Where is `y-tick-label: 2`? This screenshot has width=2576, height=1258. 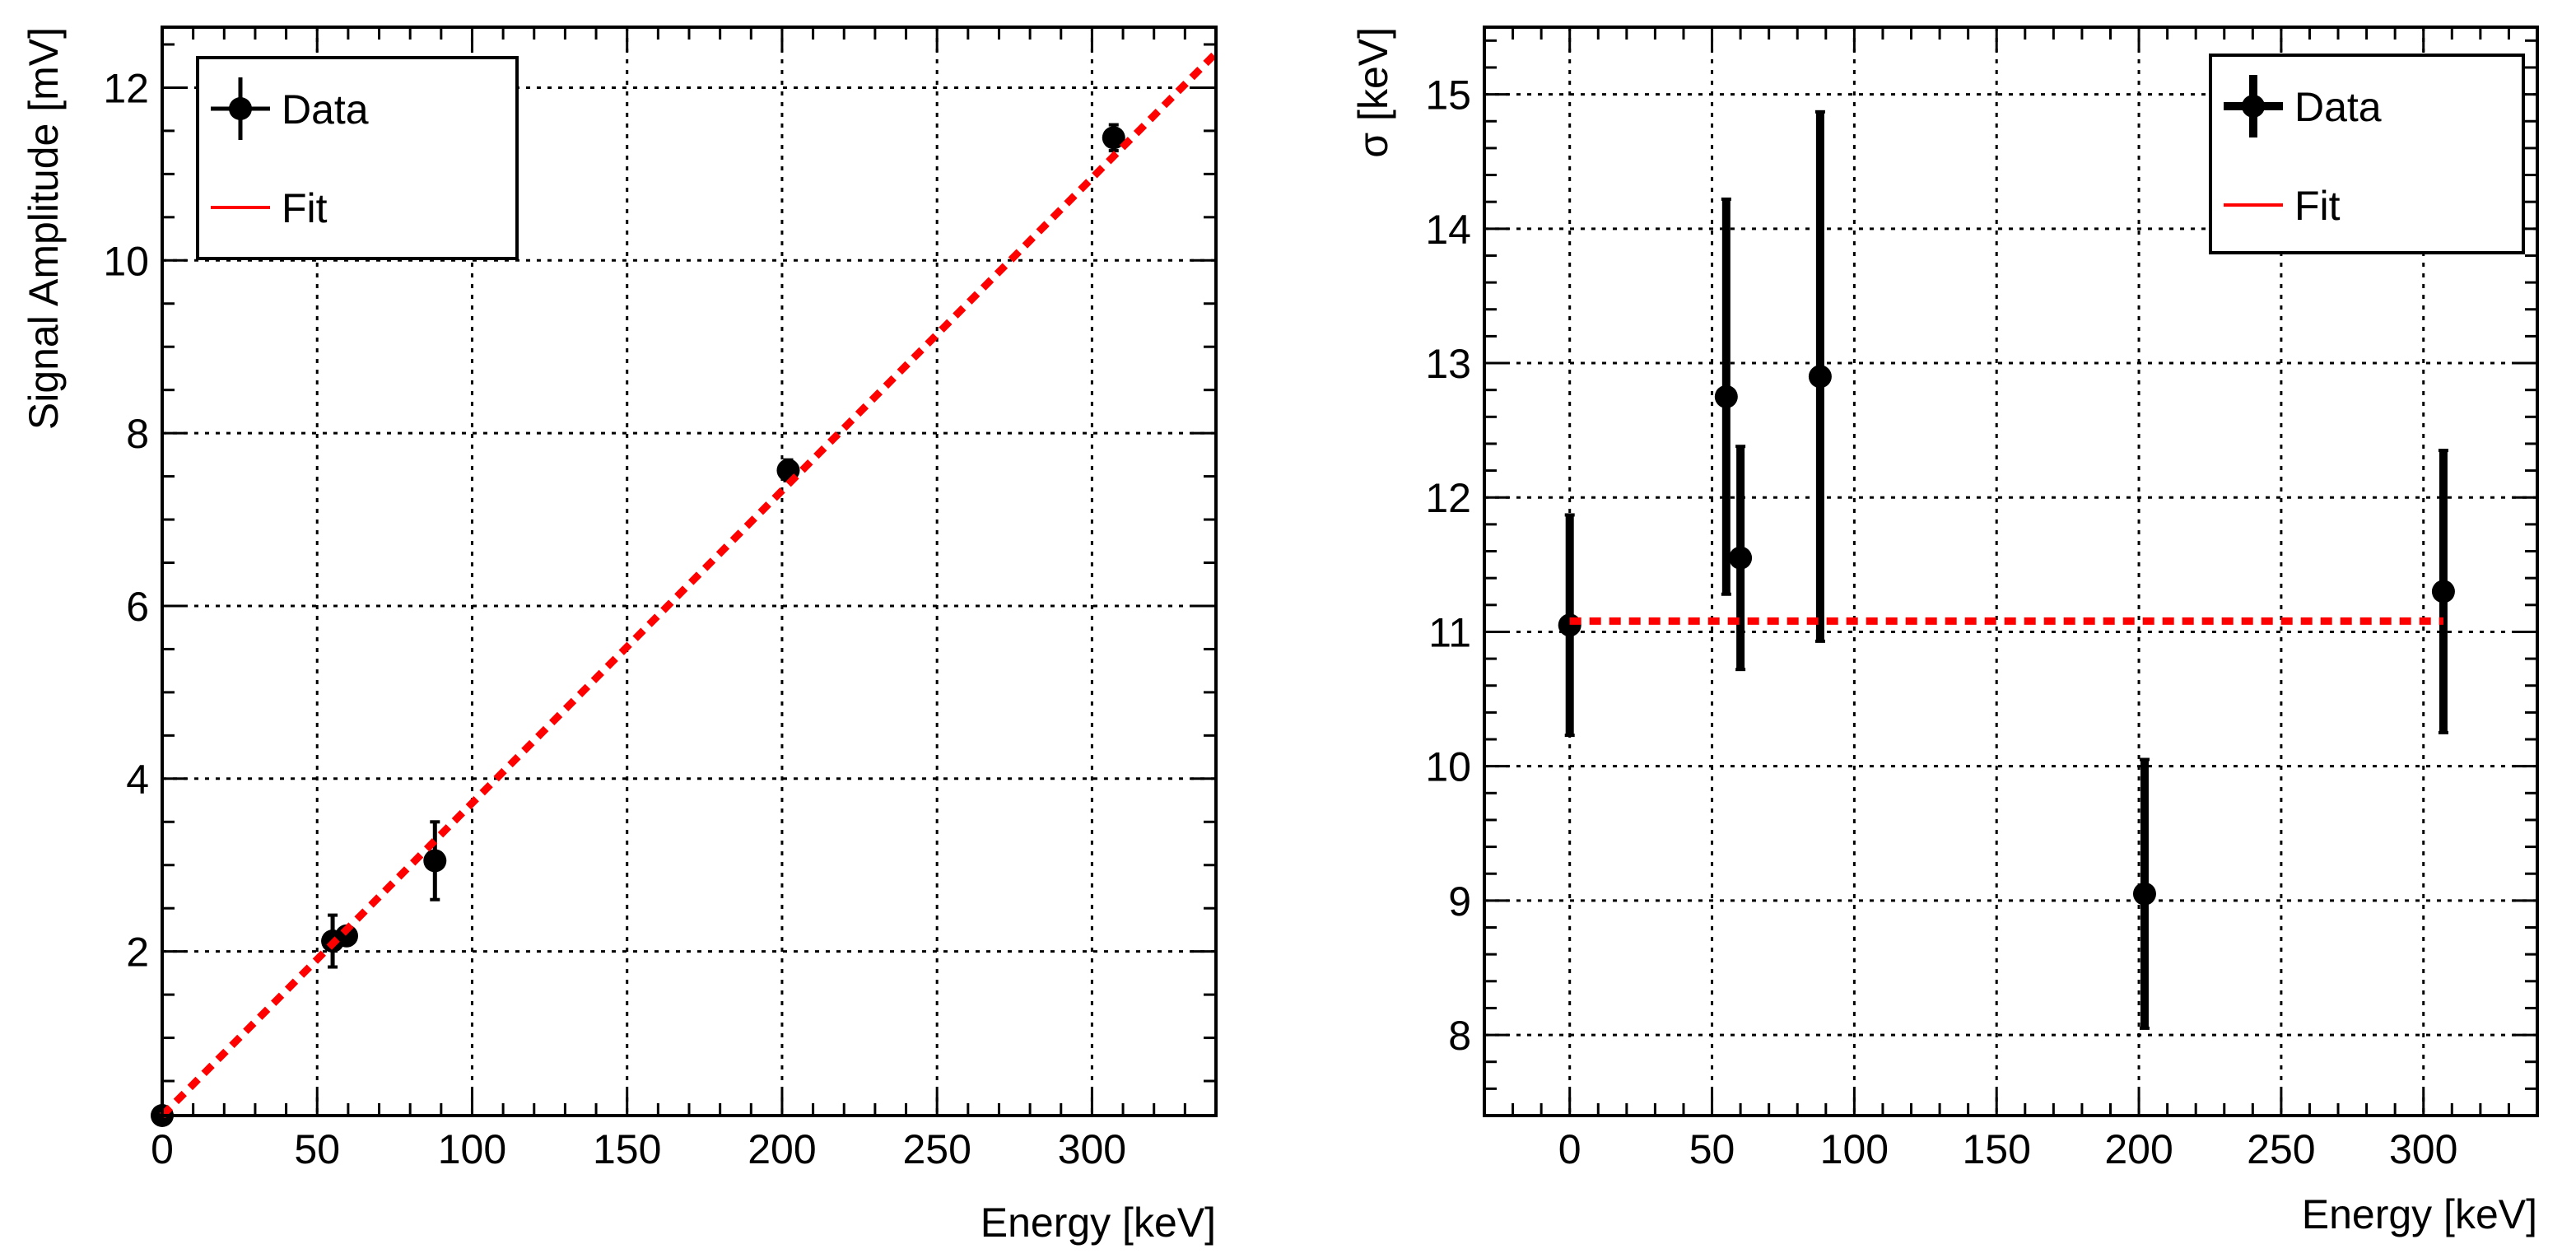
y-tick-label: 2 is located at coordinates (137, 953).